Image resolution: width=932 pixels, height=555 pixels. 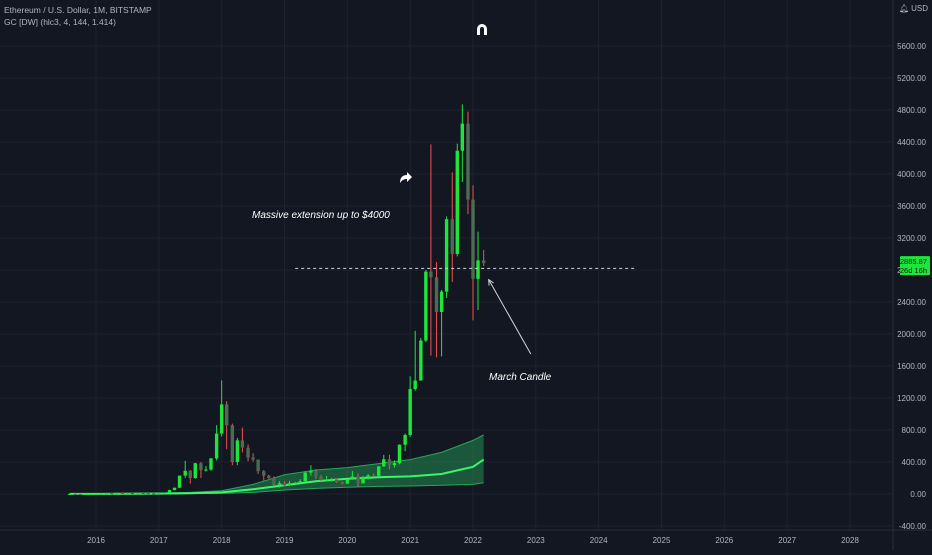 What do you see at coordinates (78, 10) in the screenshot?
I see `symbol-info: Ethereum / U.S. Dollar, 1M, BITSTAMP` at bounding box center [78, 10].